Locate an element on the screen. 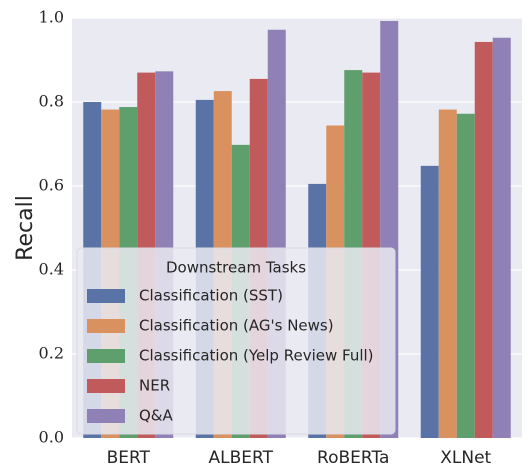 The image size is (532, 473). legend-entry-label: NER is located at coordinates (154, 386).